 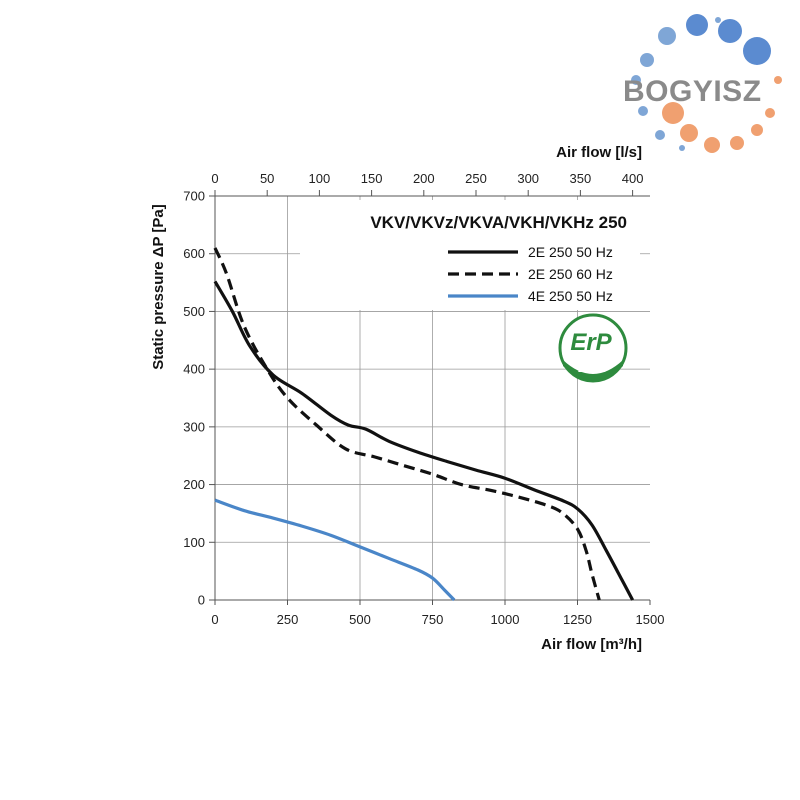 What do you see at coordinates (692, 91) in the screenshot?
I see `logo-text: BOGYISZ` at bounding box center [692, 91].